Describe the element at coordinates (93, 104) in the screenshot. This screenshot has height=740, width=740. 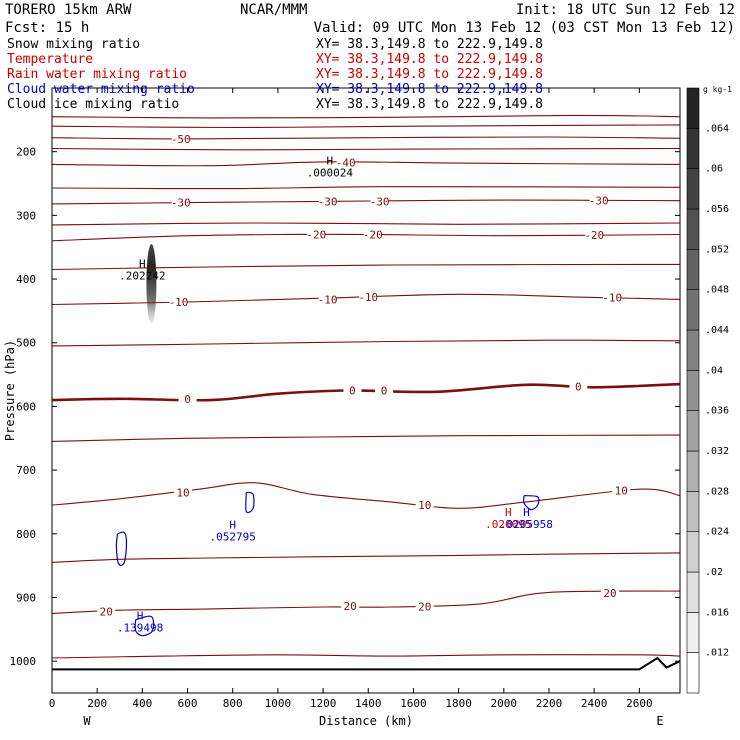
I see `legend-label: Cloud ice mixing ratio` at that location.